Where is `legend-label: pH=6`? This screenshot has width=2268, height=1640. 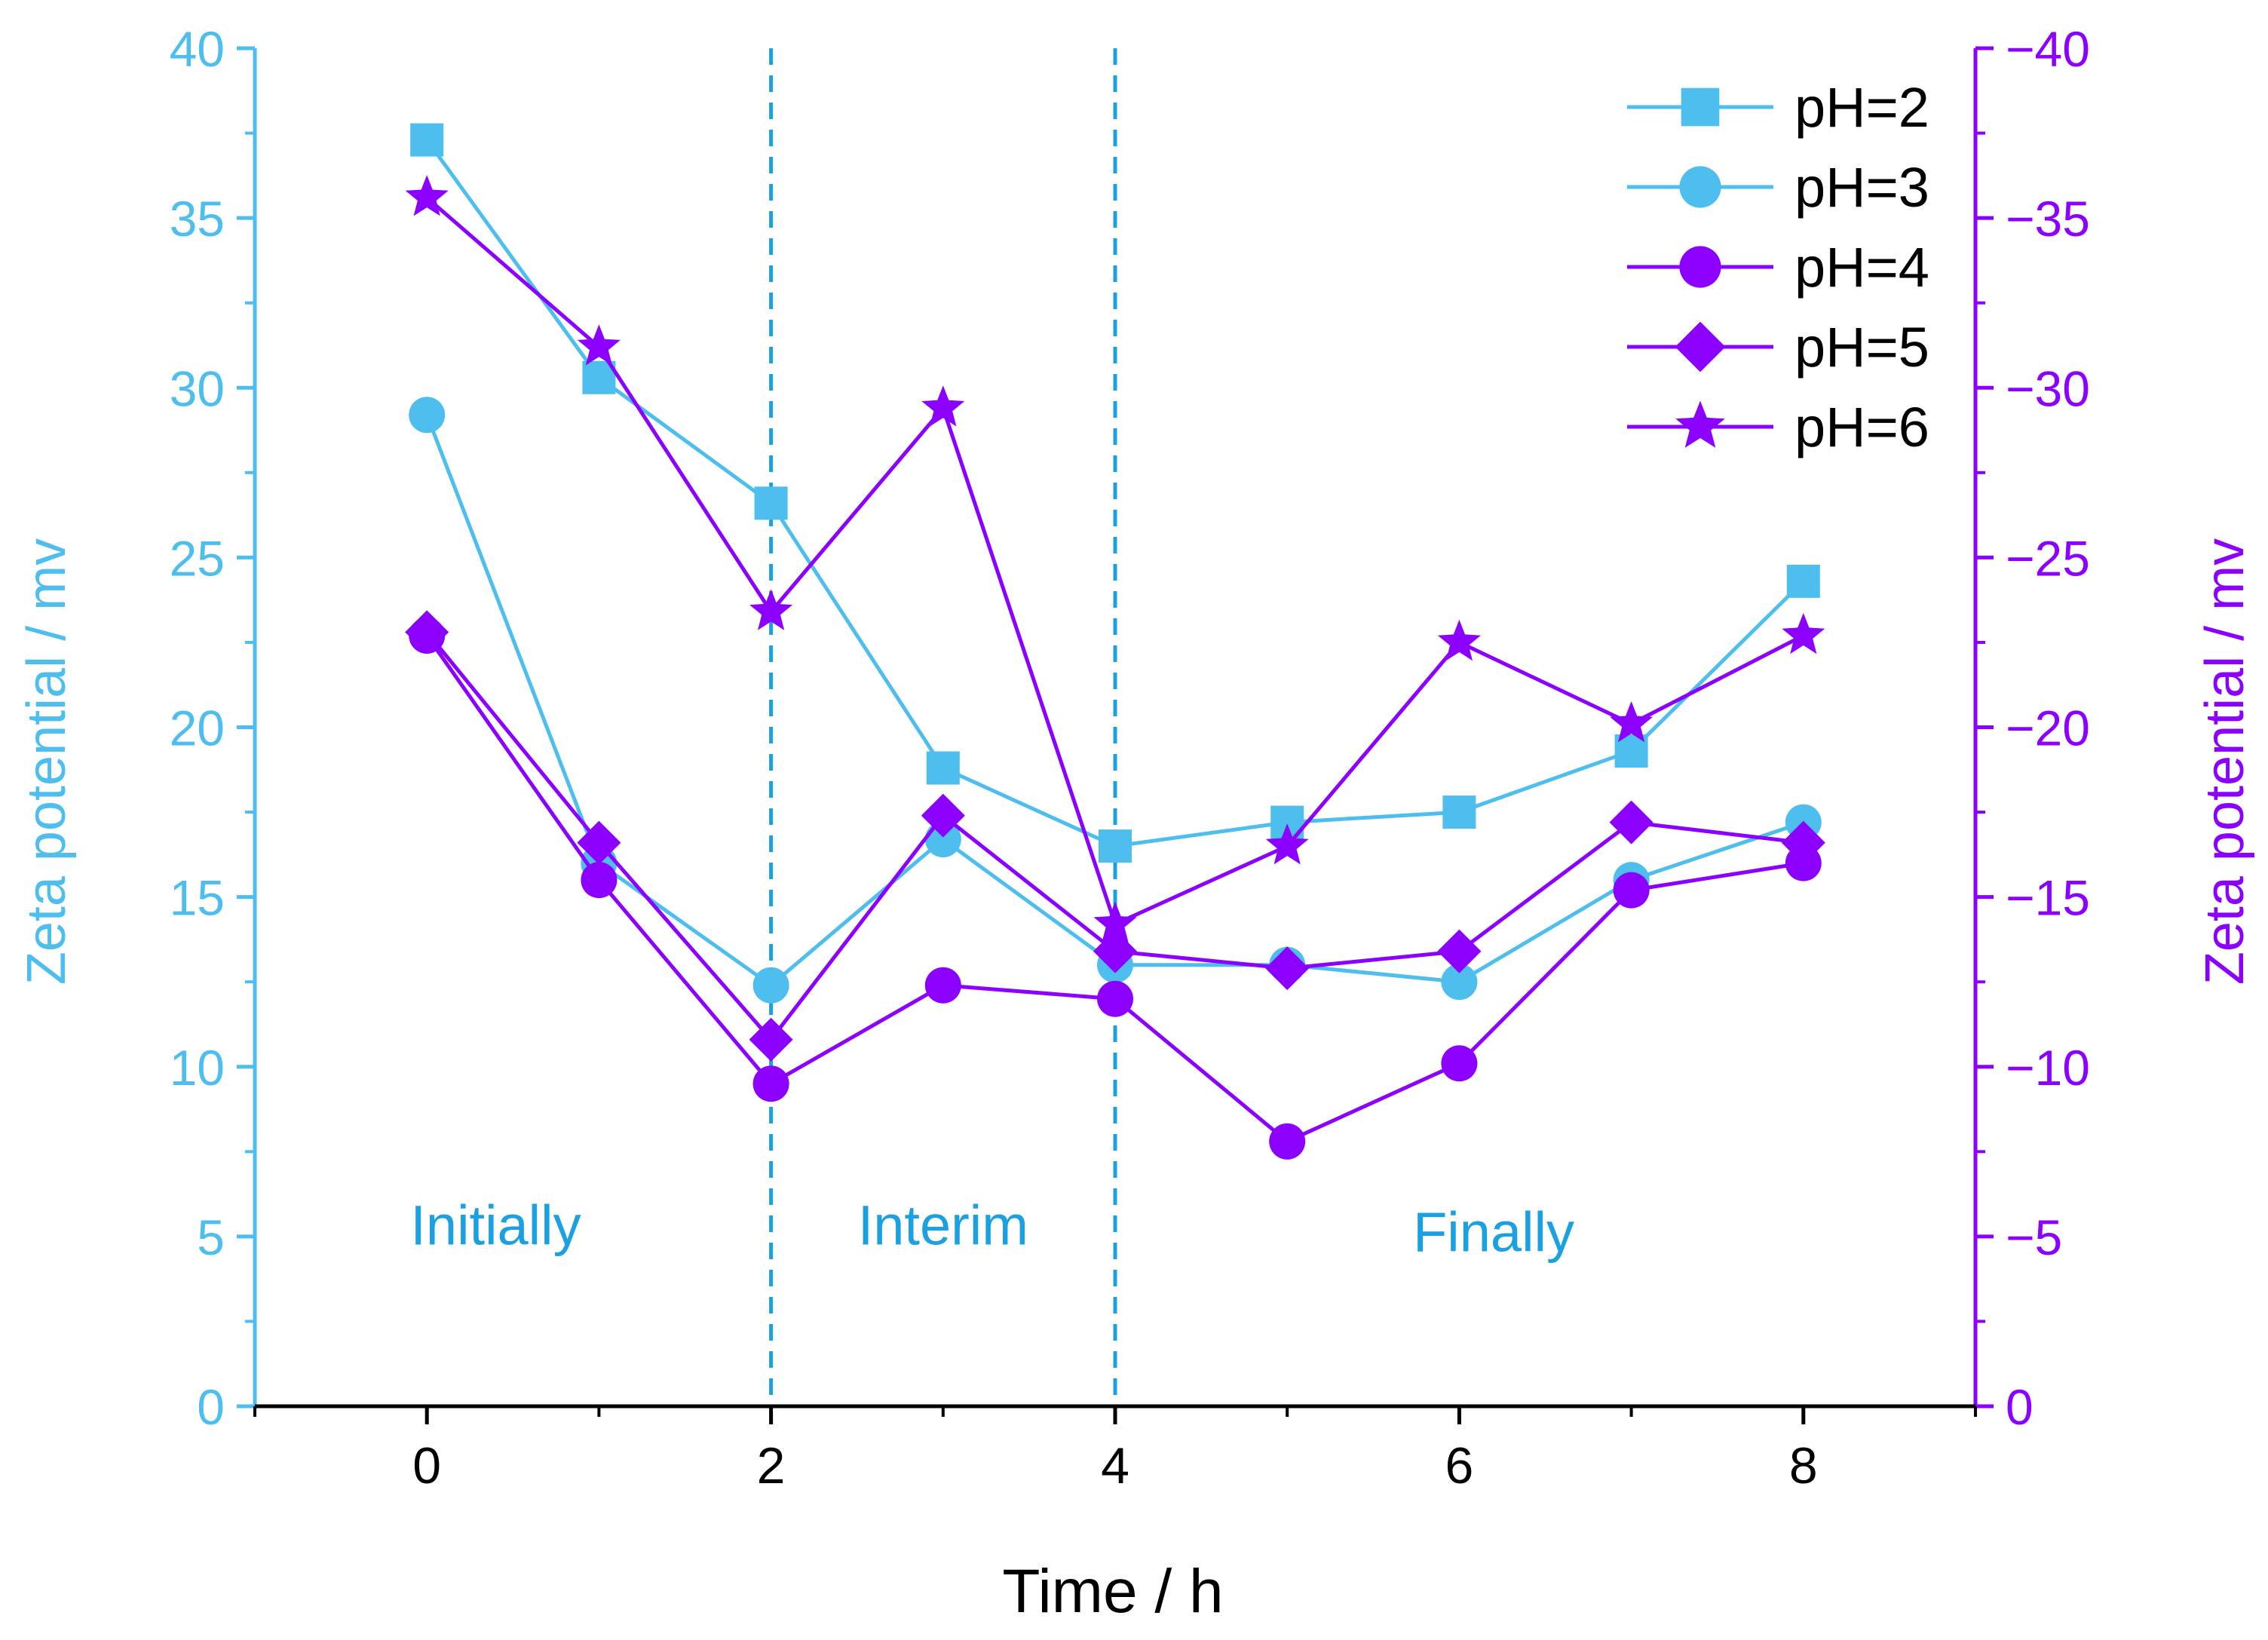
legend-label: pH=6 is located at coordinates (1861, 427).